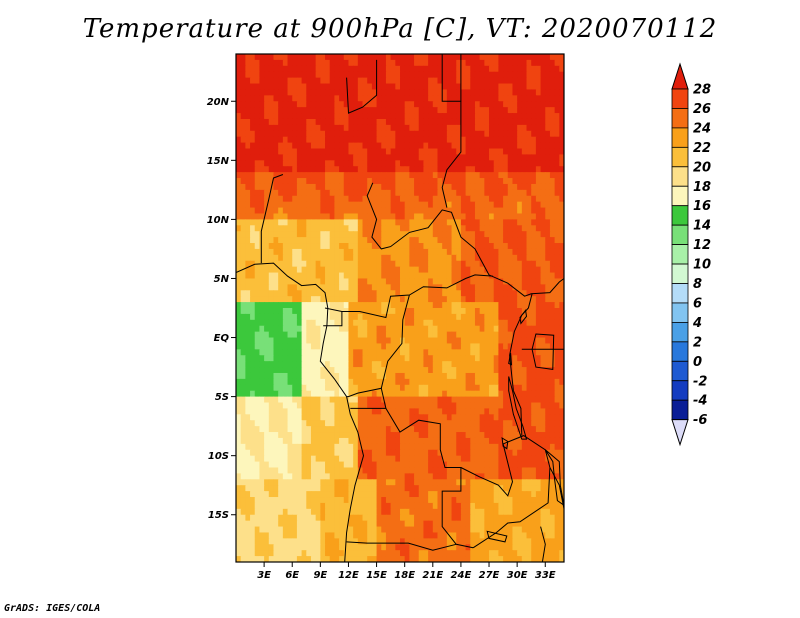 The height and width of the screenshot is (618, 800). I want to click on lon-tick-label: 21E, so click(432, 575).